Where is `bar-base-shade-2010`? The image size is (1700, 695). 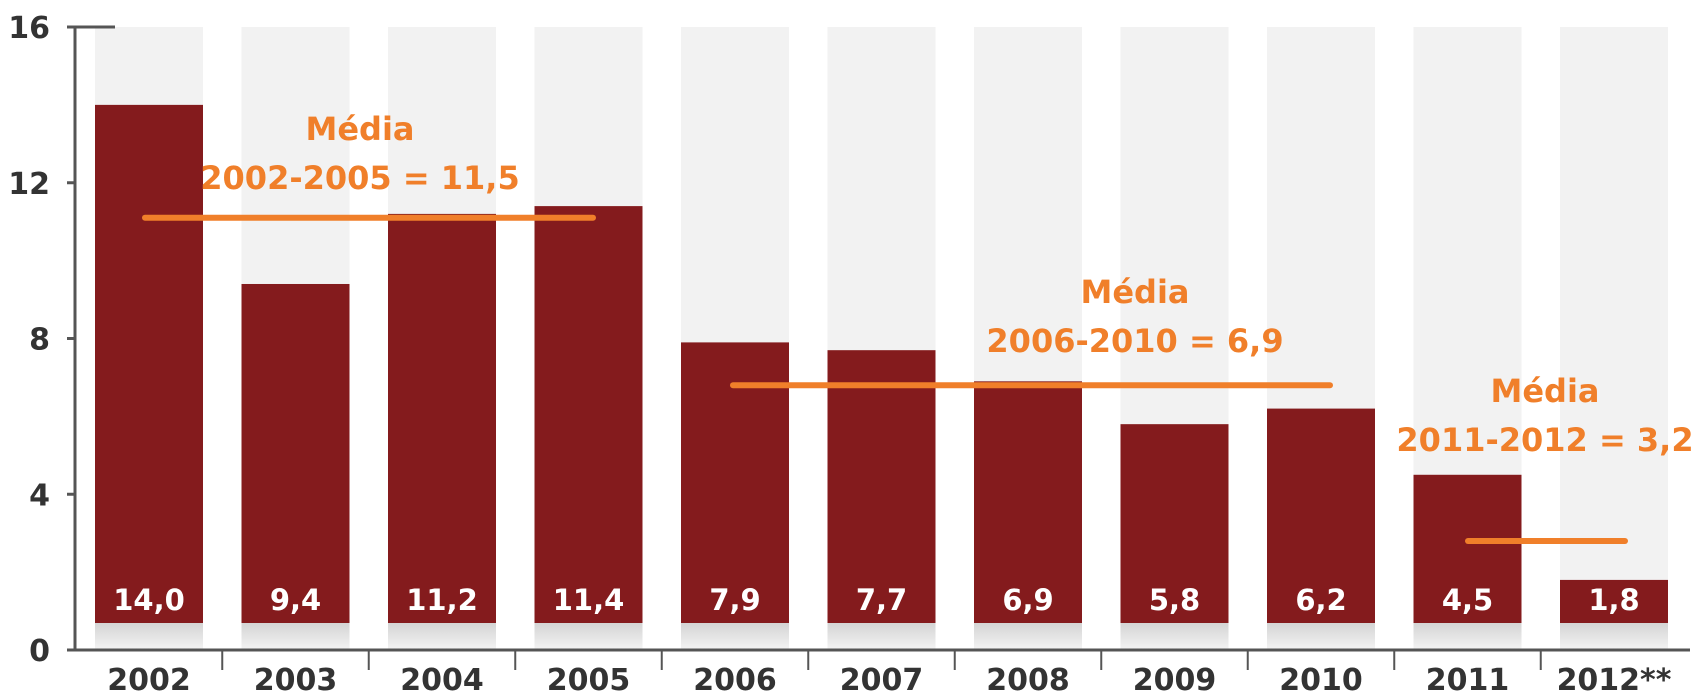
bar-base-shade-2010 is located at coordinates (1321, 636).